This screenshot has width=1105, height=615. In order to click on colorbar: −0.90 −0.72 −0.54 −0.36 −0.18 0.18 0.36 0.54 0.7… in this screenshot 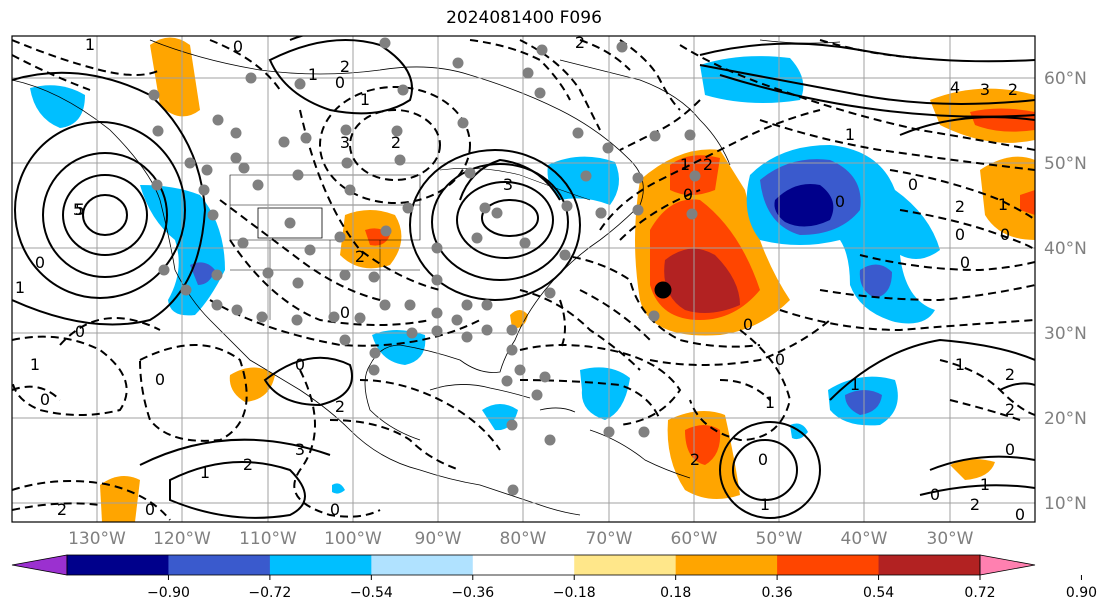, I will do `click(554, 577)`.